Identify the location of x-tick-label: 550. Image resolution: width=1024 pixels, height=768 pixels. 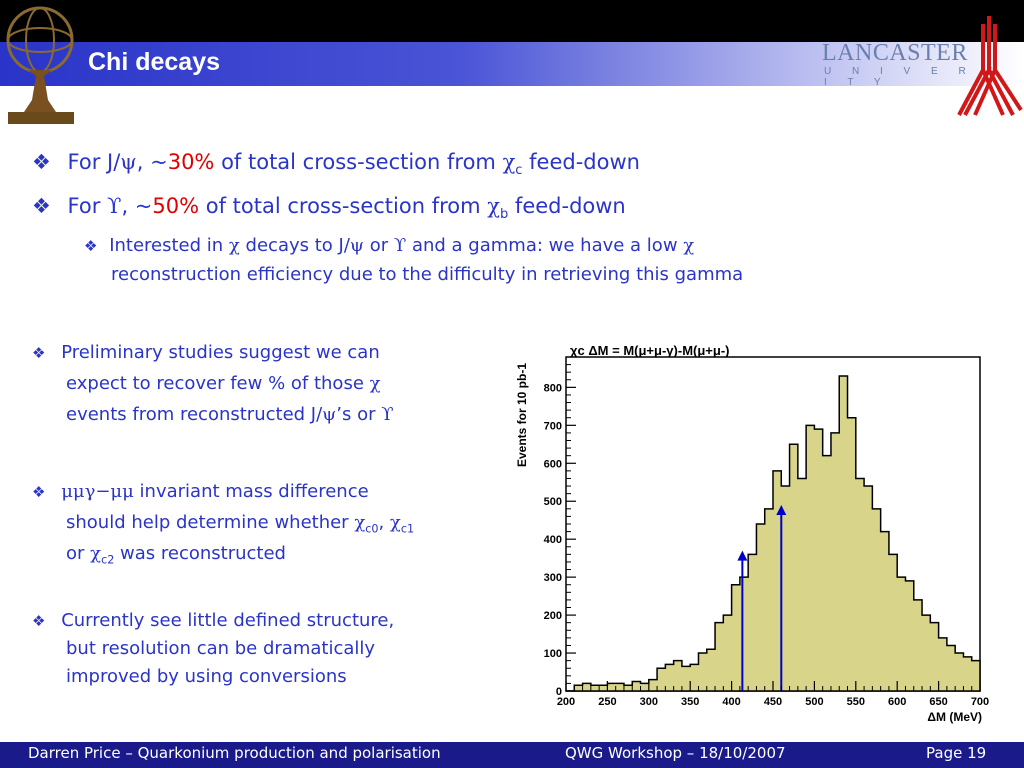
(856, 702).